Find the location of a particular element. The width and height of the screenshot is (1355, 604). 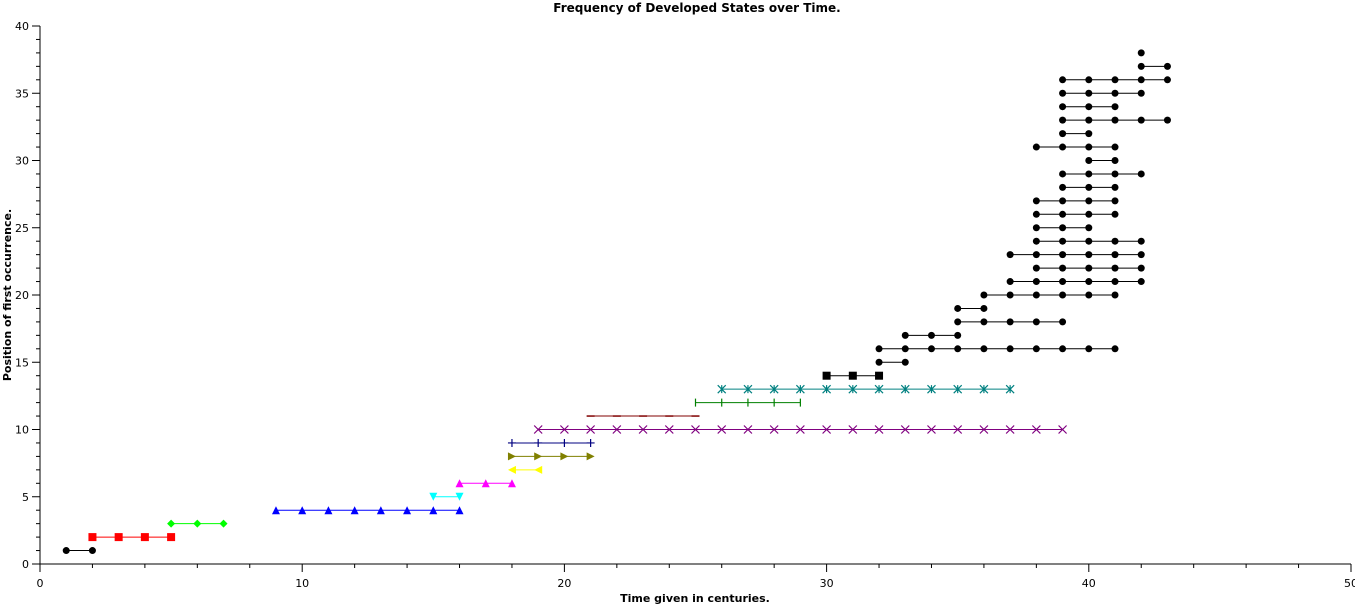

y-tick-label: 0 is located at coordinates (25, 564).